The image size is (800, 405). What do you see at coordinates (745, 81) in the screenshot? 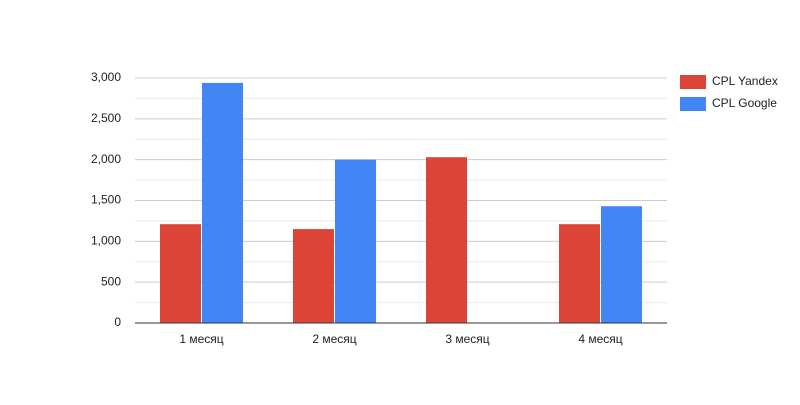
I see `legend-label: CPL Yandex` at bounding box center [745, 81].